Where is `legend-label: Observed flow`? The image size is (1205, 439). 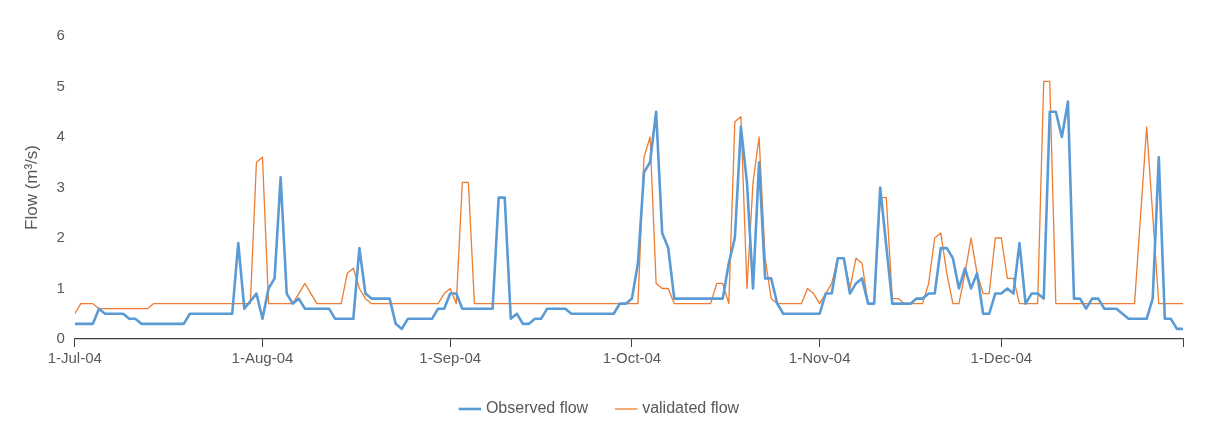 legend-label: Observed flow is located at coordinates (537, 408).